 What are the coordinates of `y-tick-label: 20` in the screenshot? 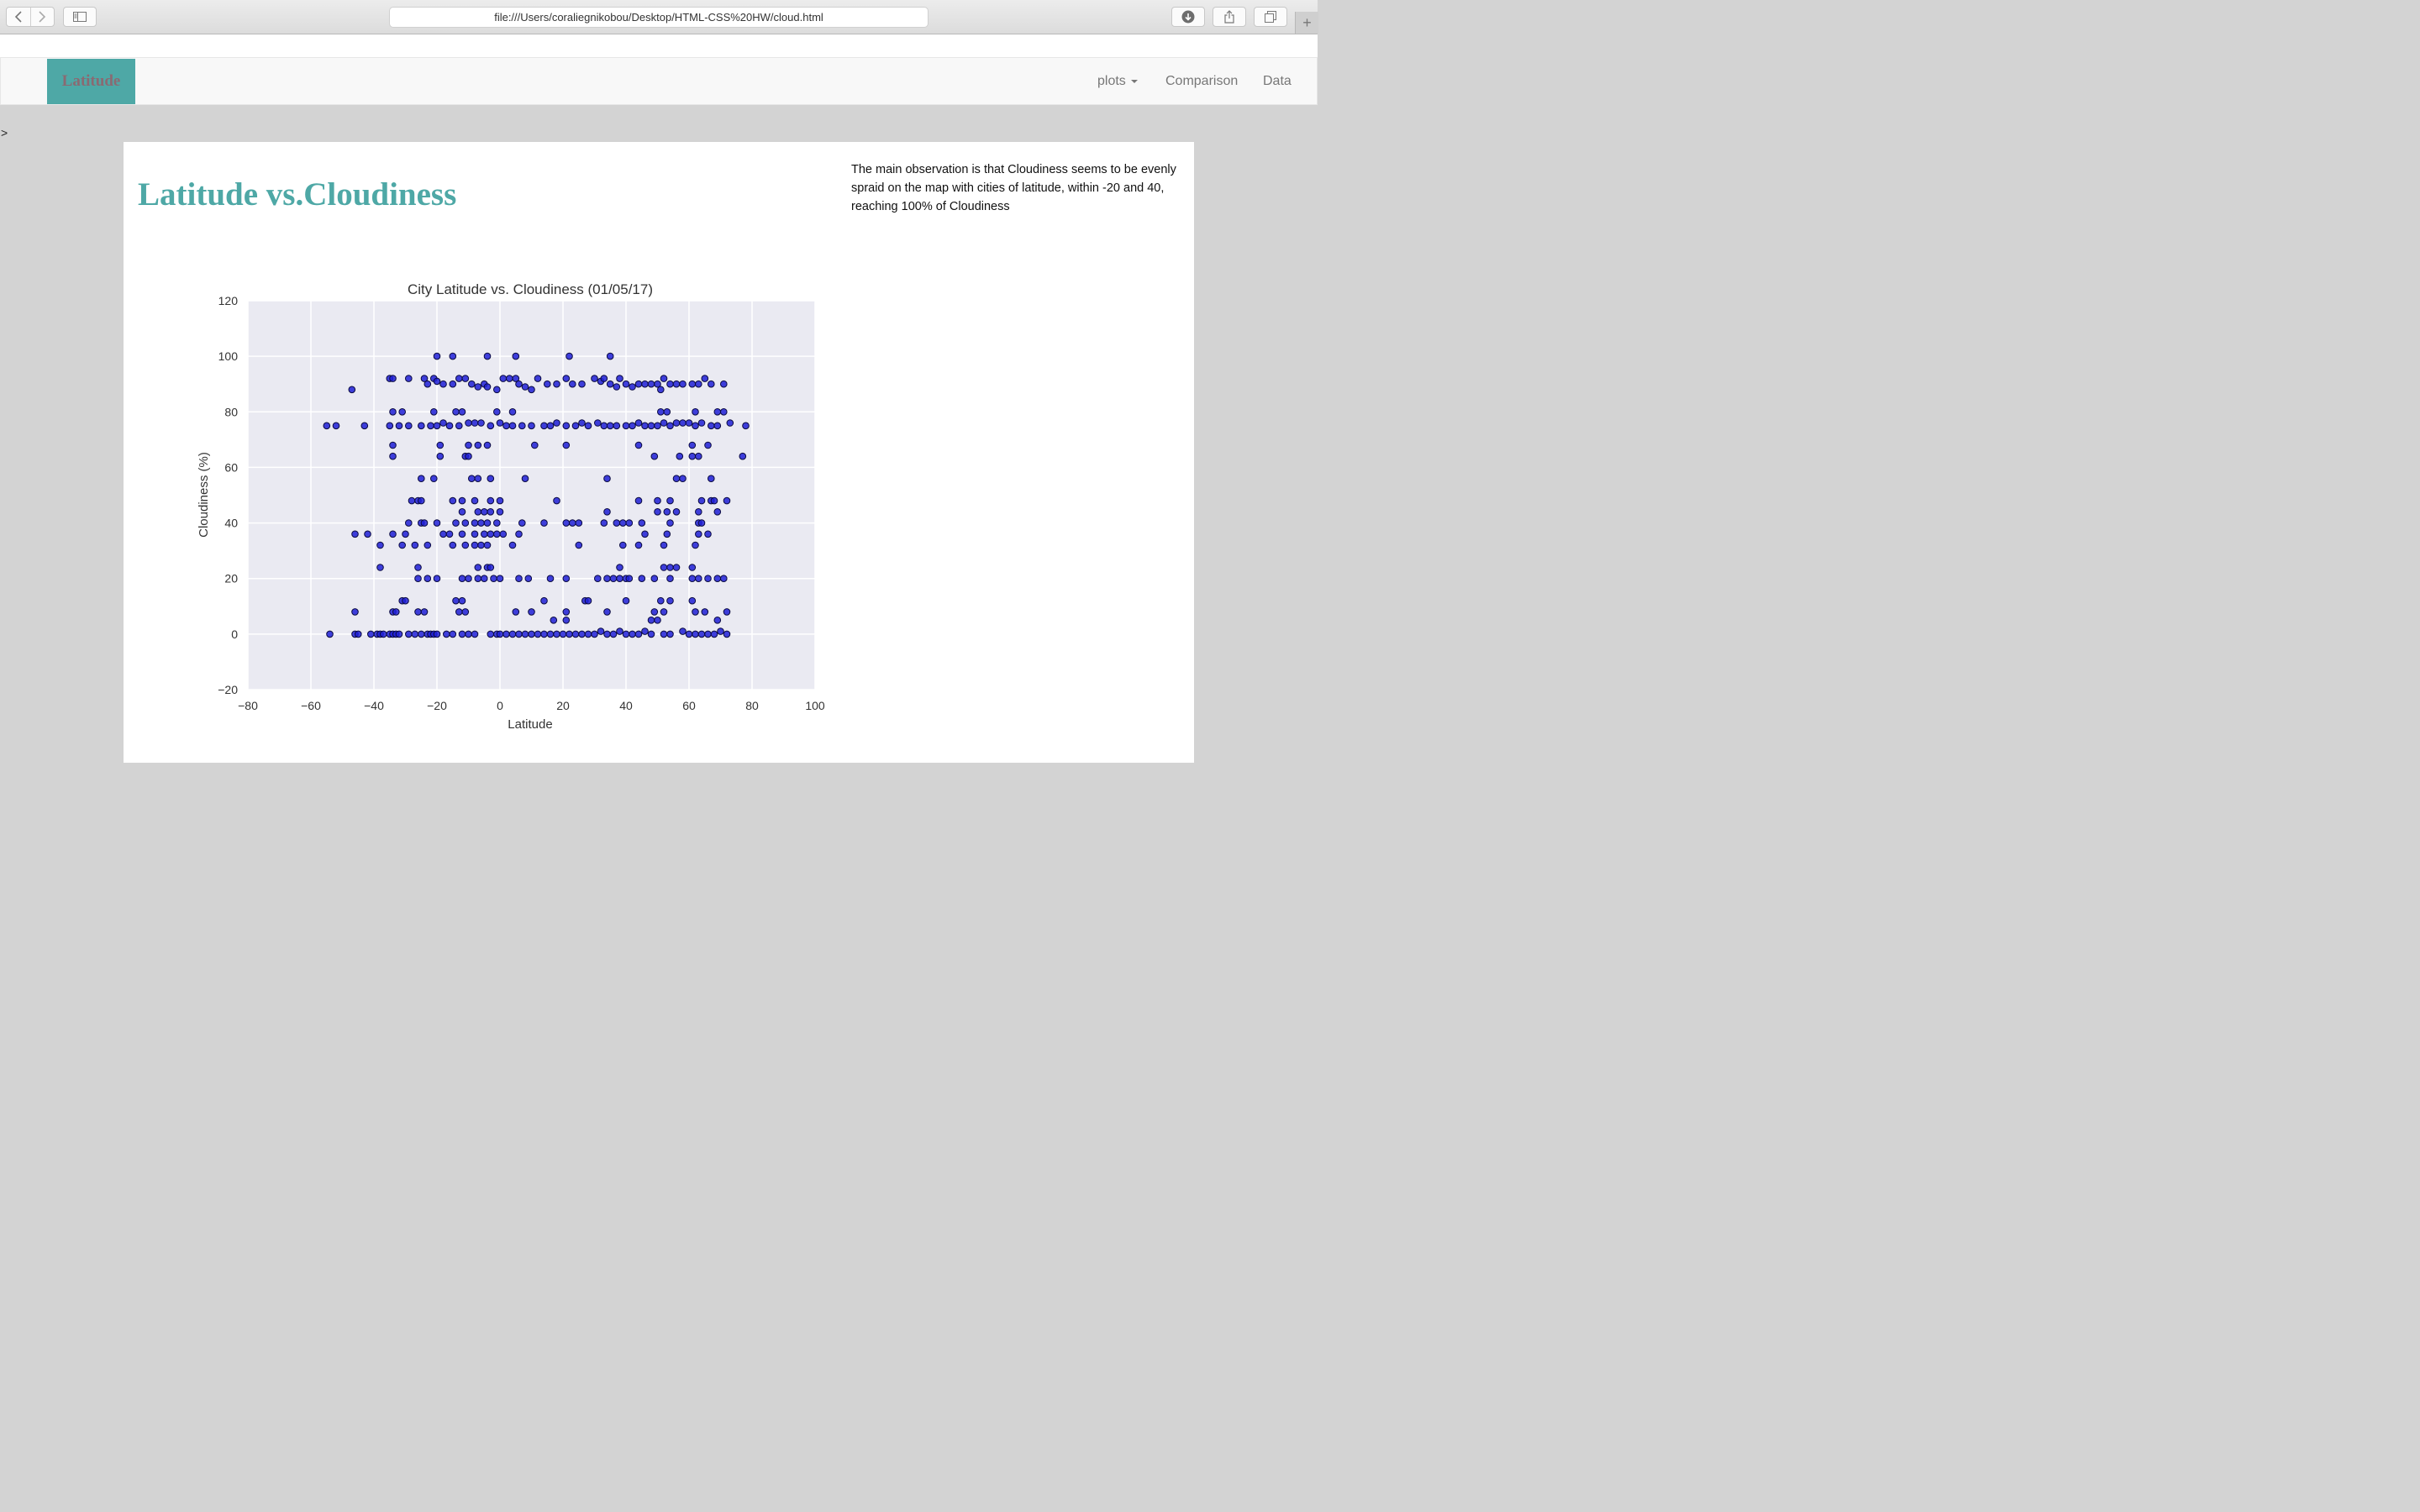 It's located at (231, 578).